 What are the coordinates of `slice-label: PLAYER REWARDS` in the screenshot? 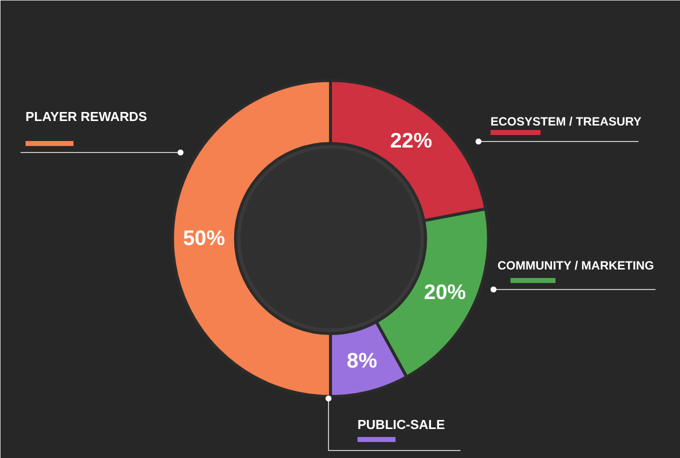 It's located at (87, 116).